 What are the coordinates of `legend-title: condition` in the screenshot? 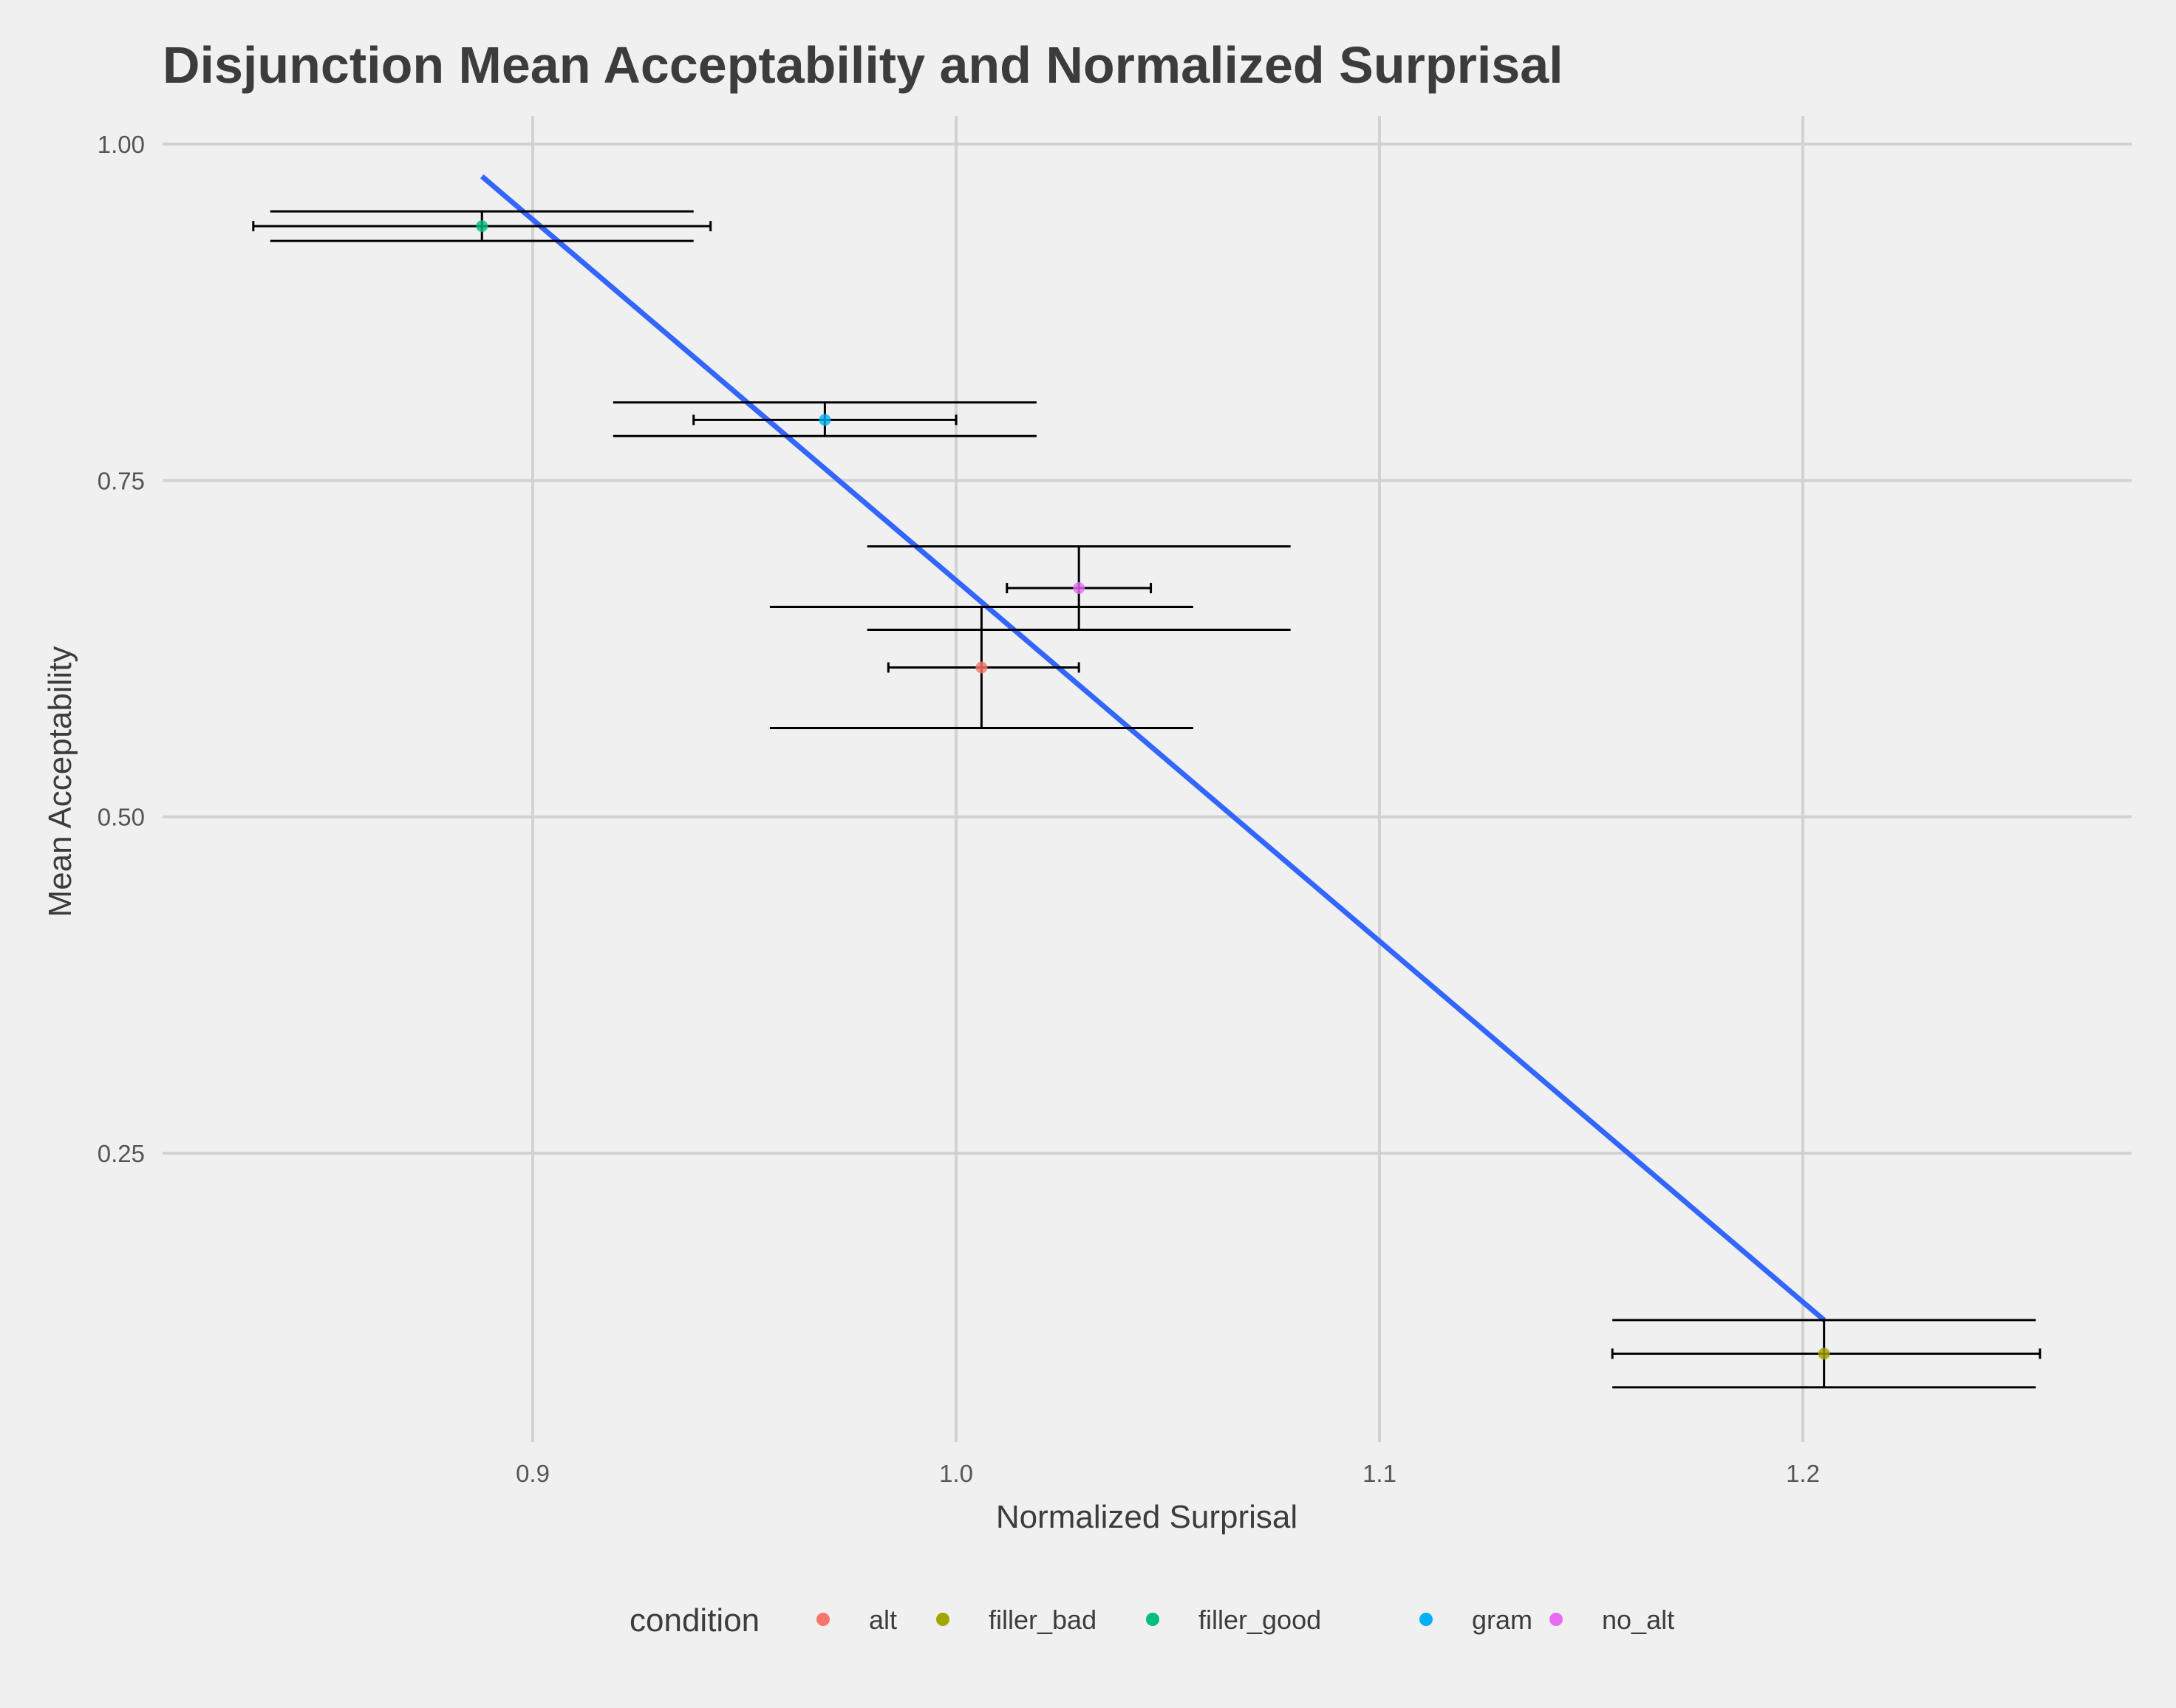 It's located at (695, 1620).